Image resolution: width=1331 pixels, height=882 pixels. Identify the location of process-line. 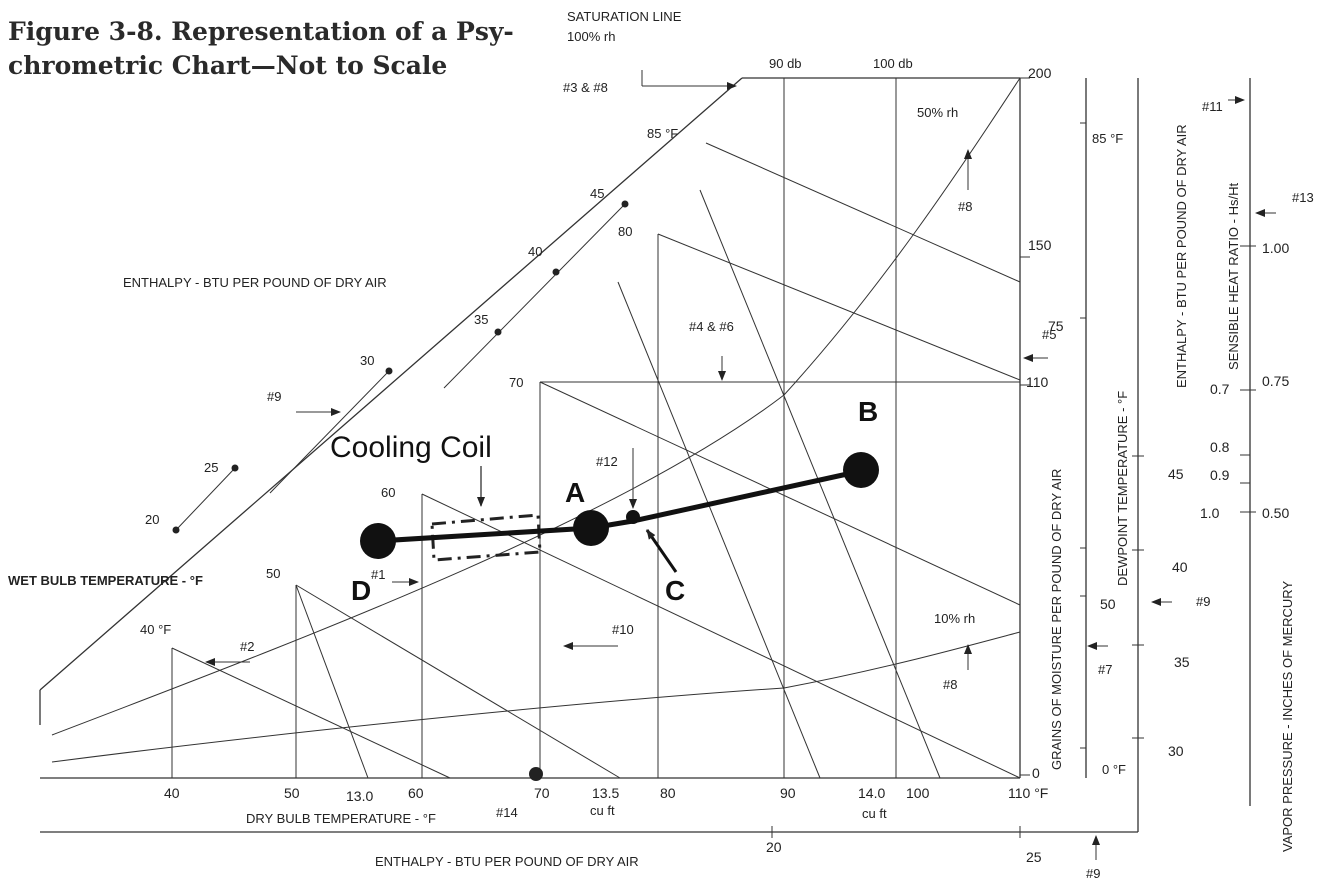
(619, 506).